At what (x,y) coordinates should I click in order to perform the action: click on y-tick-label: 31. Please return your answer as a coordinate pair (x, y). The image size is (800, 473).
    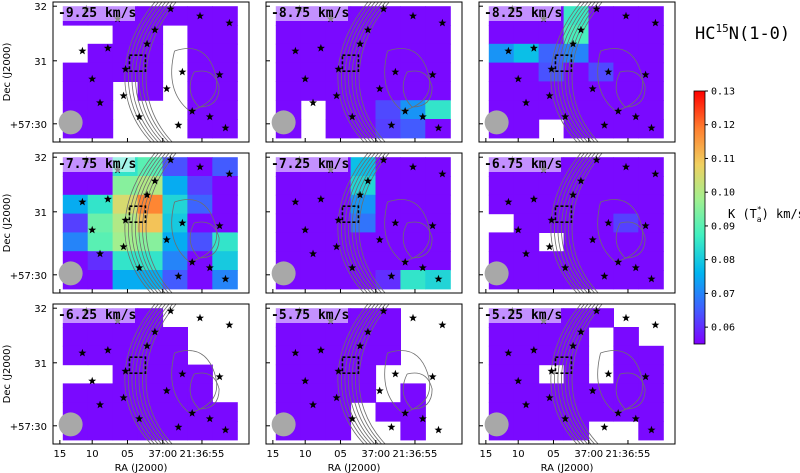
    Looking at the image, I should click on (40, 364).